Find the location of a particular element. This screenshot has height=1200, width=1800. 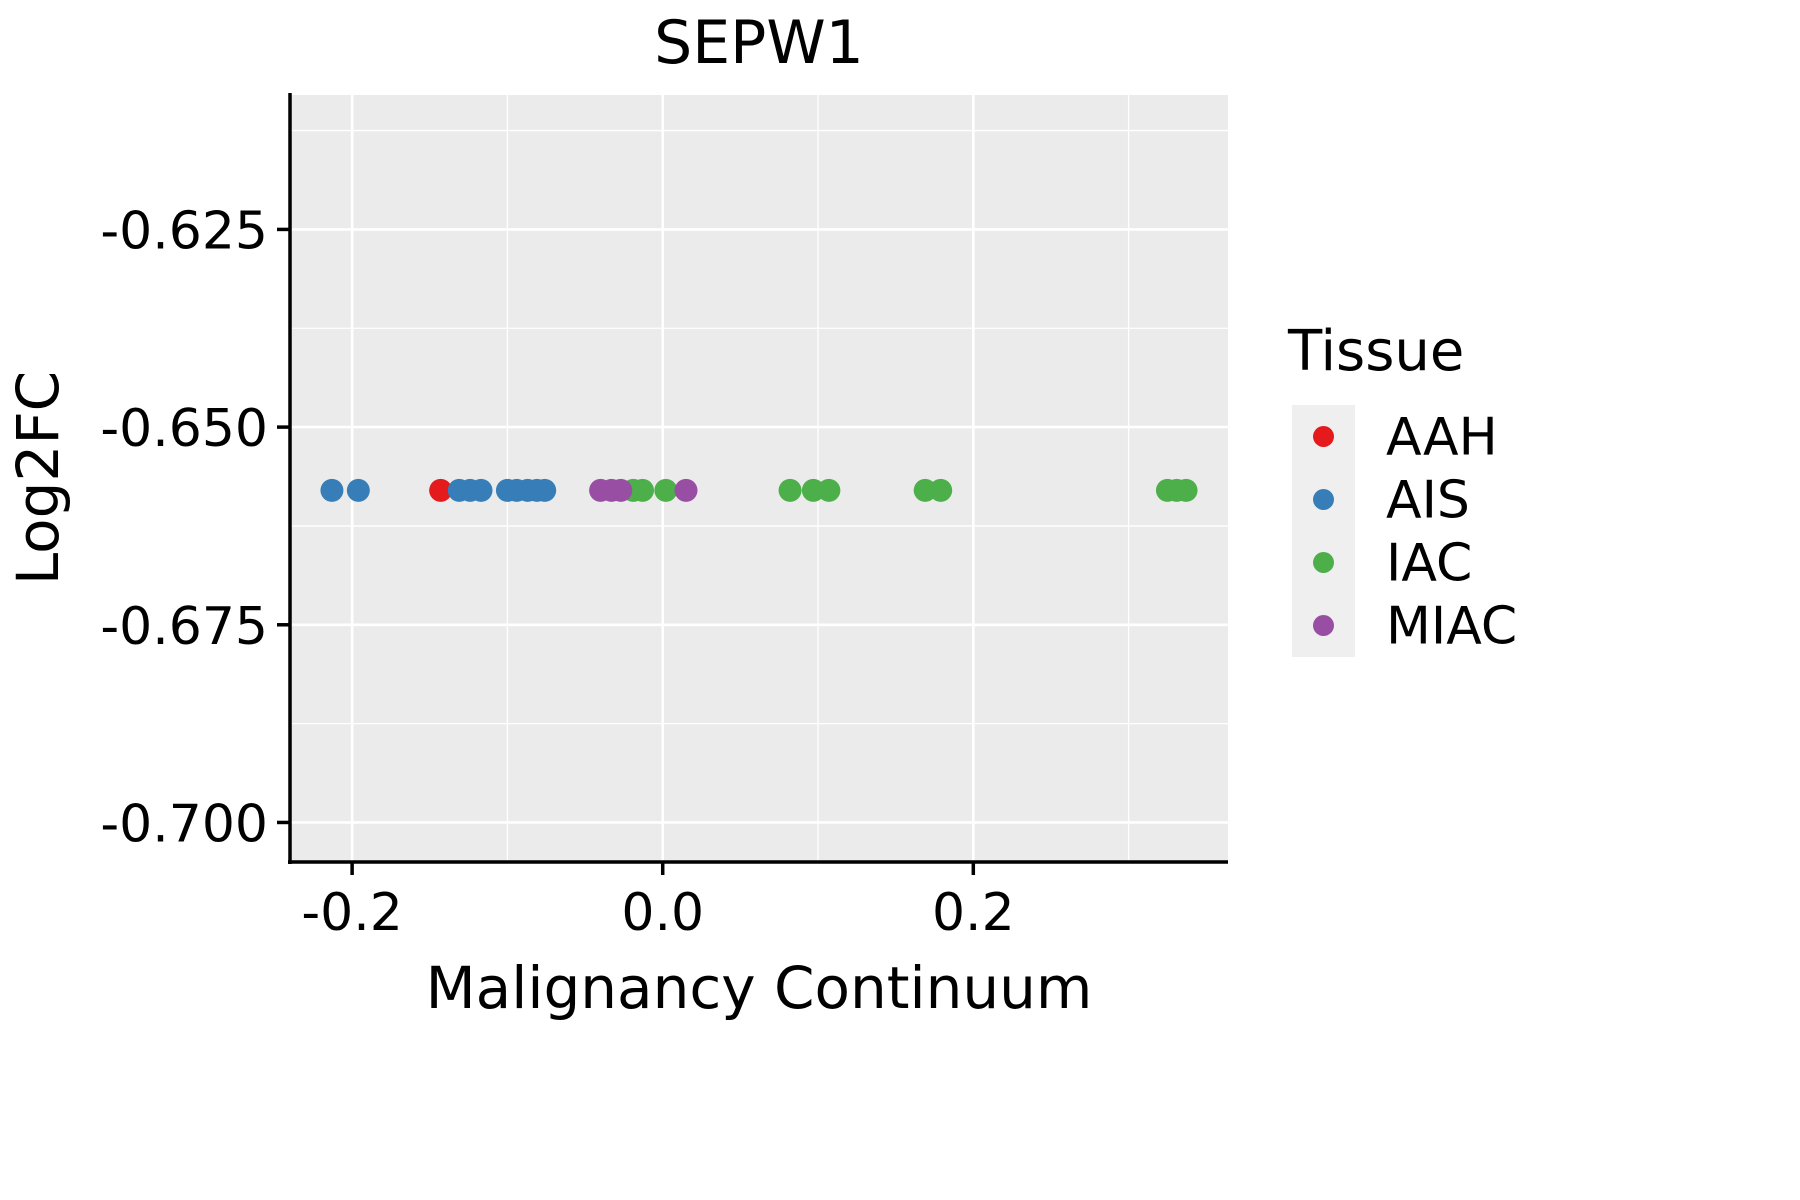

legend-label: IAC is located at coordinates (1429, 564).